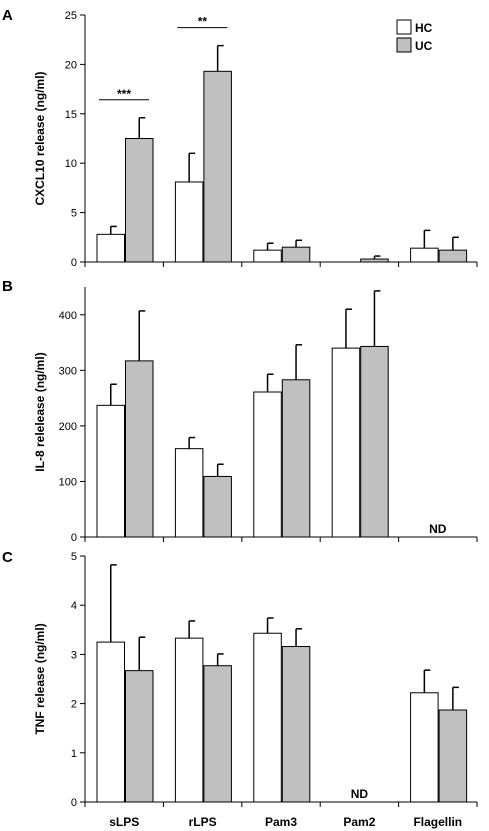  I want to click on panel-letter-b: B, so click(7, 286).